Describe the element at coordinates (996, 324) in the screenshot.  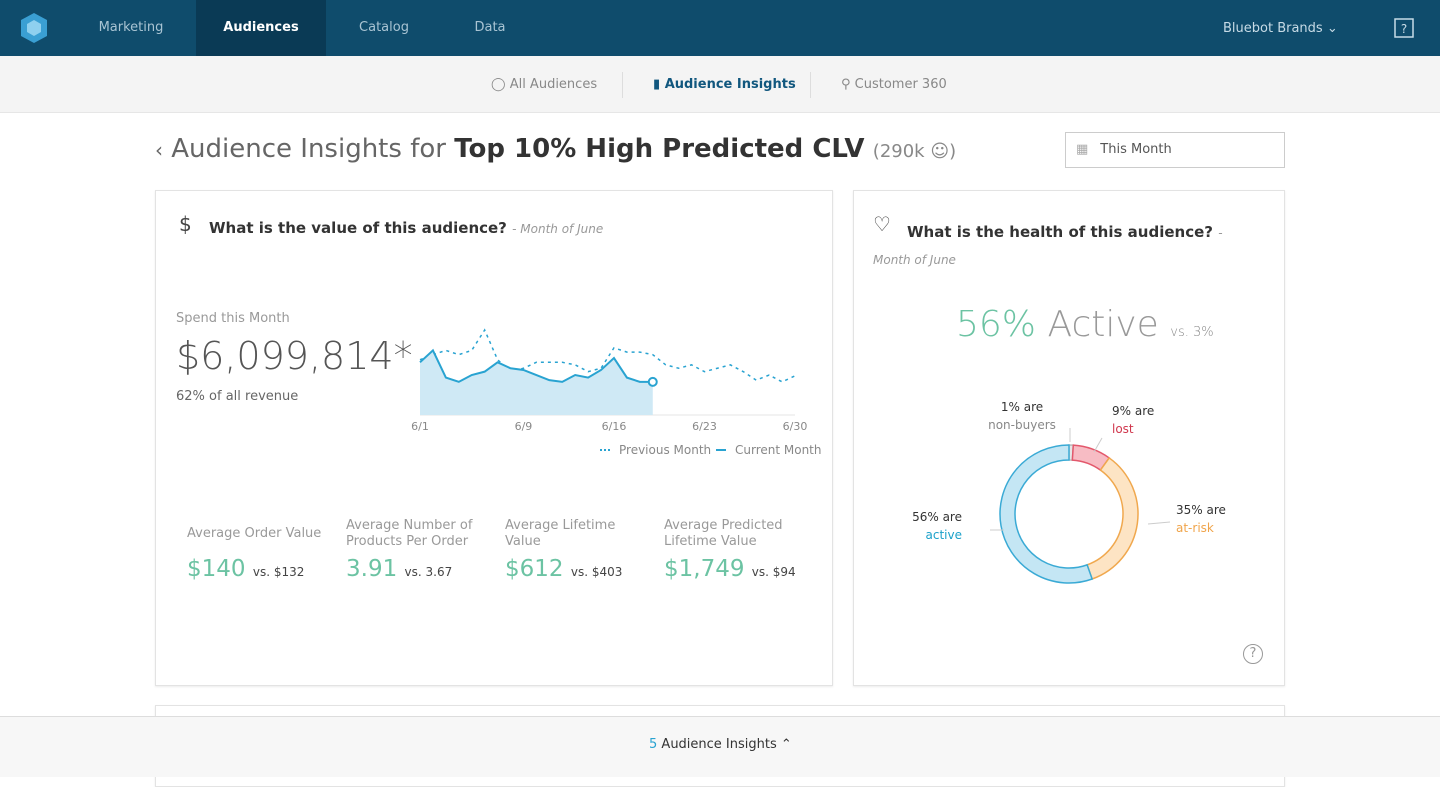
I see `headline-value: 56%` at that location.